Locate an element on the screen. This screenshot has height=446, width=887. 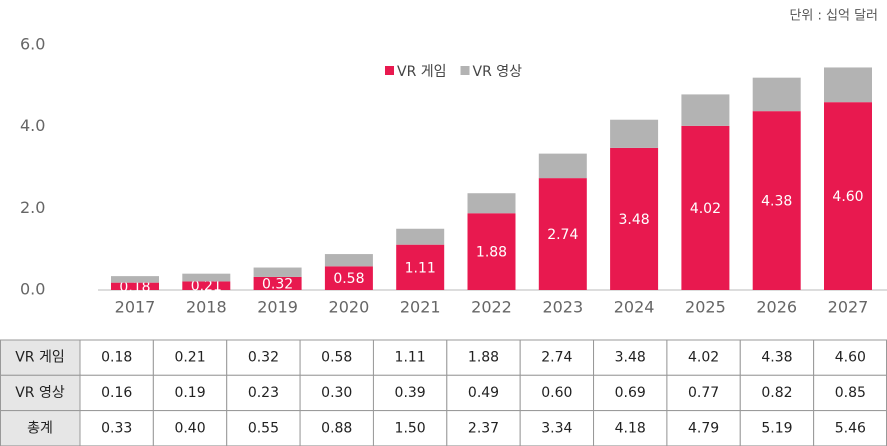
x-tick-label: 2027 is located at coordinates (848, 307).